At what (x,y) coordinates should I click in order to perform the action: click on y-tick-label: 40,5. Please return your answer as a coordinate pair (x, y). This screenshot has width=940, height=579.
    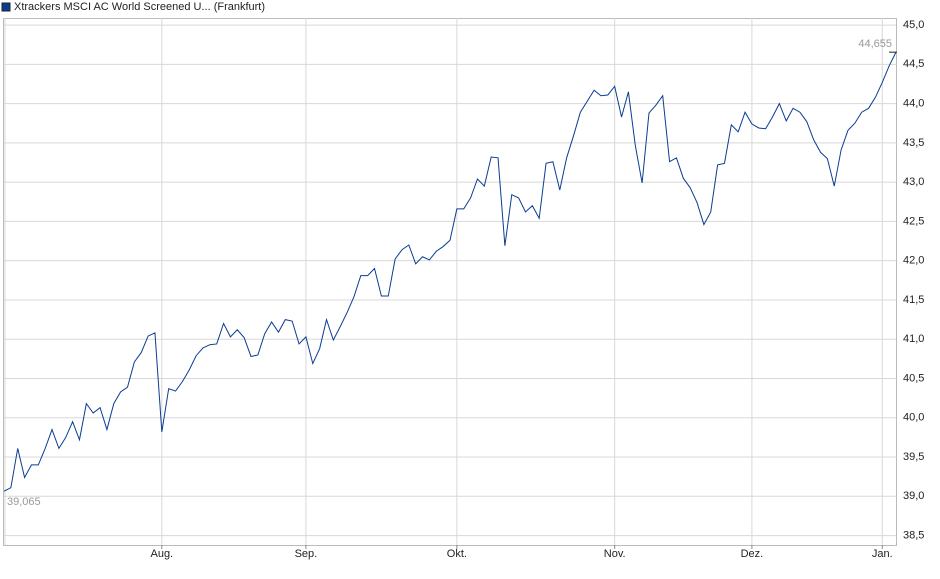
    Looking at the image, I should click on (913, 378).